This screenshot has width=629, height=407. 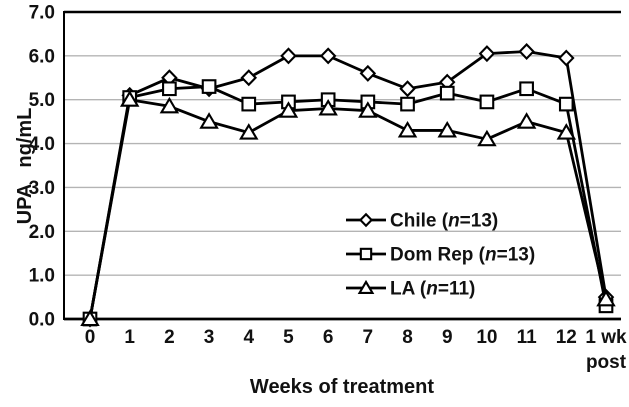 What do you see at coordinates (42, 320) in the screenshot?
I see `y-tick-label: 0.0` at bounding box center [42, 320].